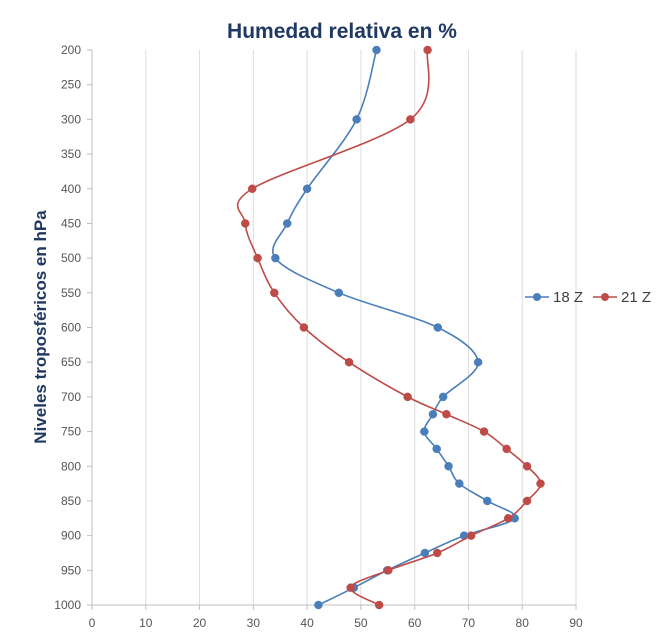  What do you see at coordinates (200, 623) in the screenshot?
I see `x-tick-label: 20` at bounding box center [200, 623].